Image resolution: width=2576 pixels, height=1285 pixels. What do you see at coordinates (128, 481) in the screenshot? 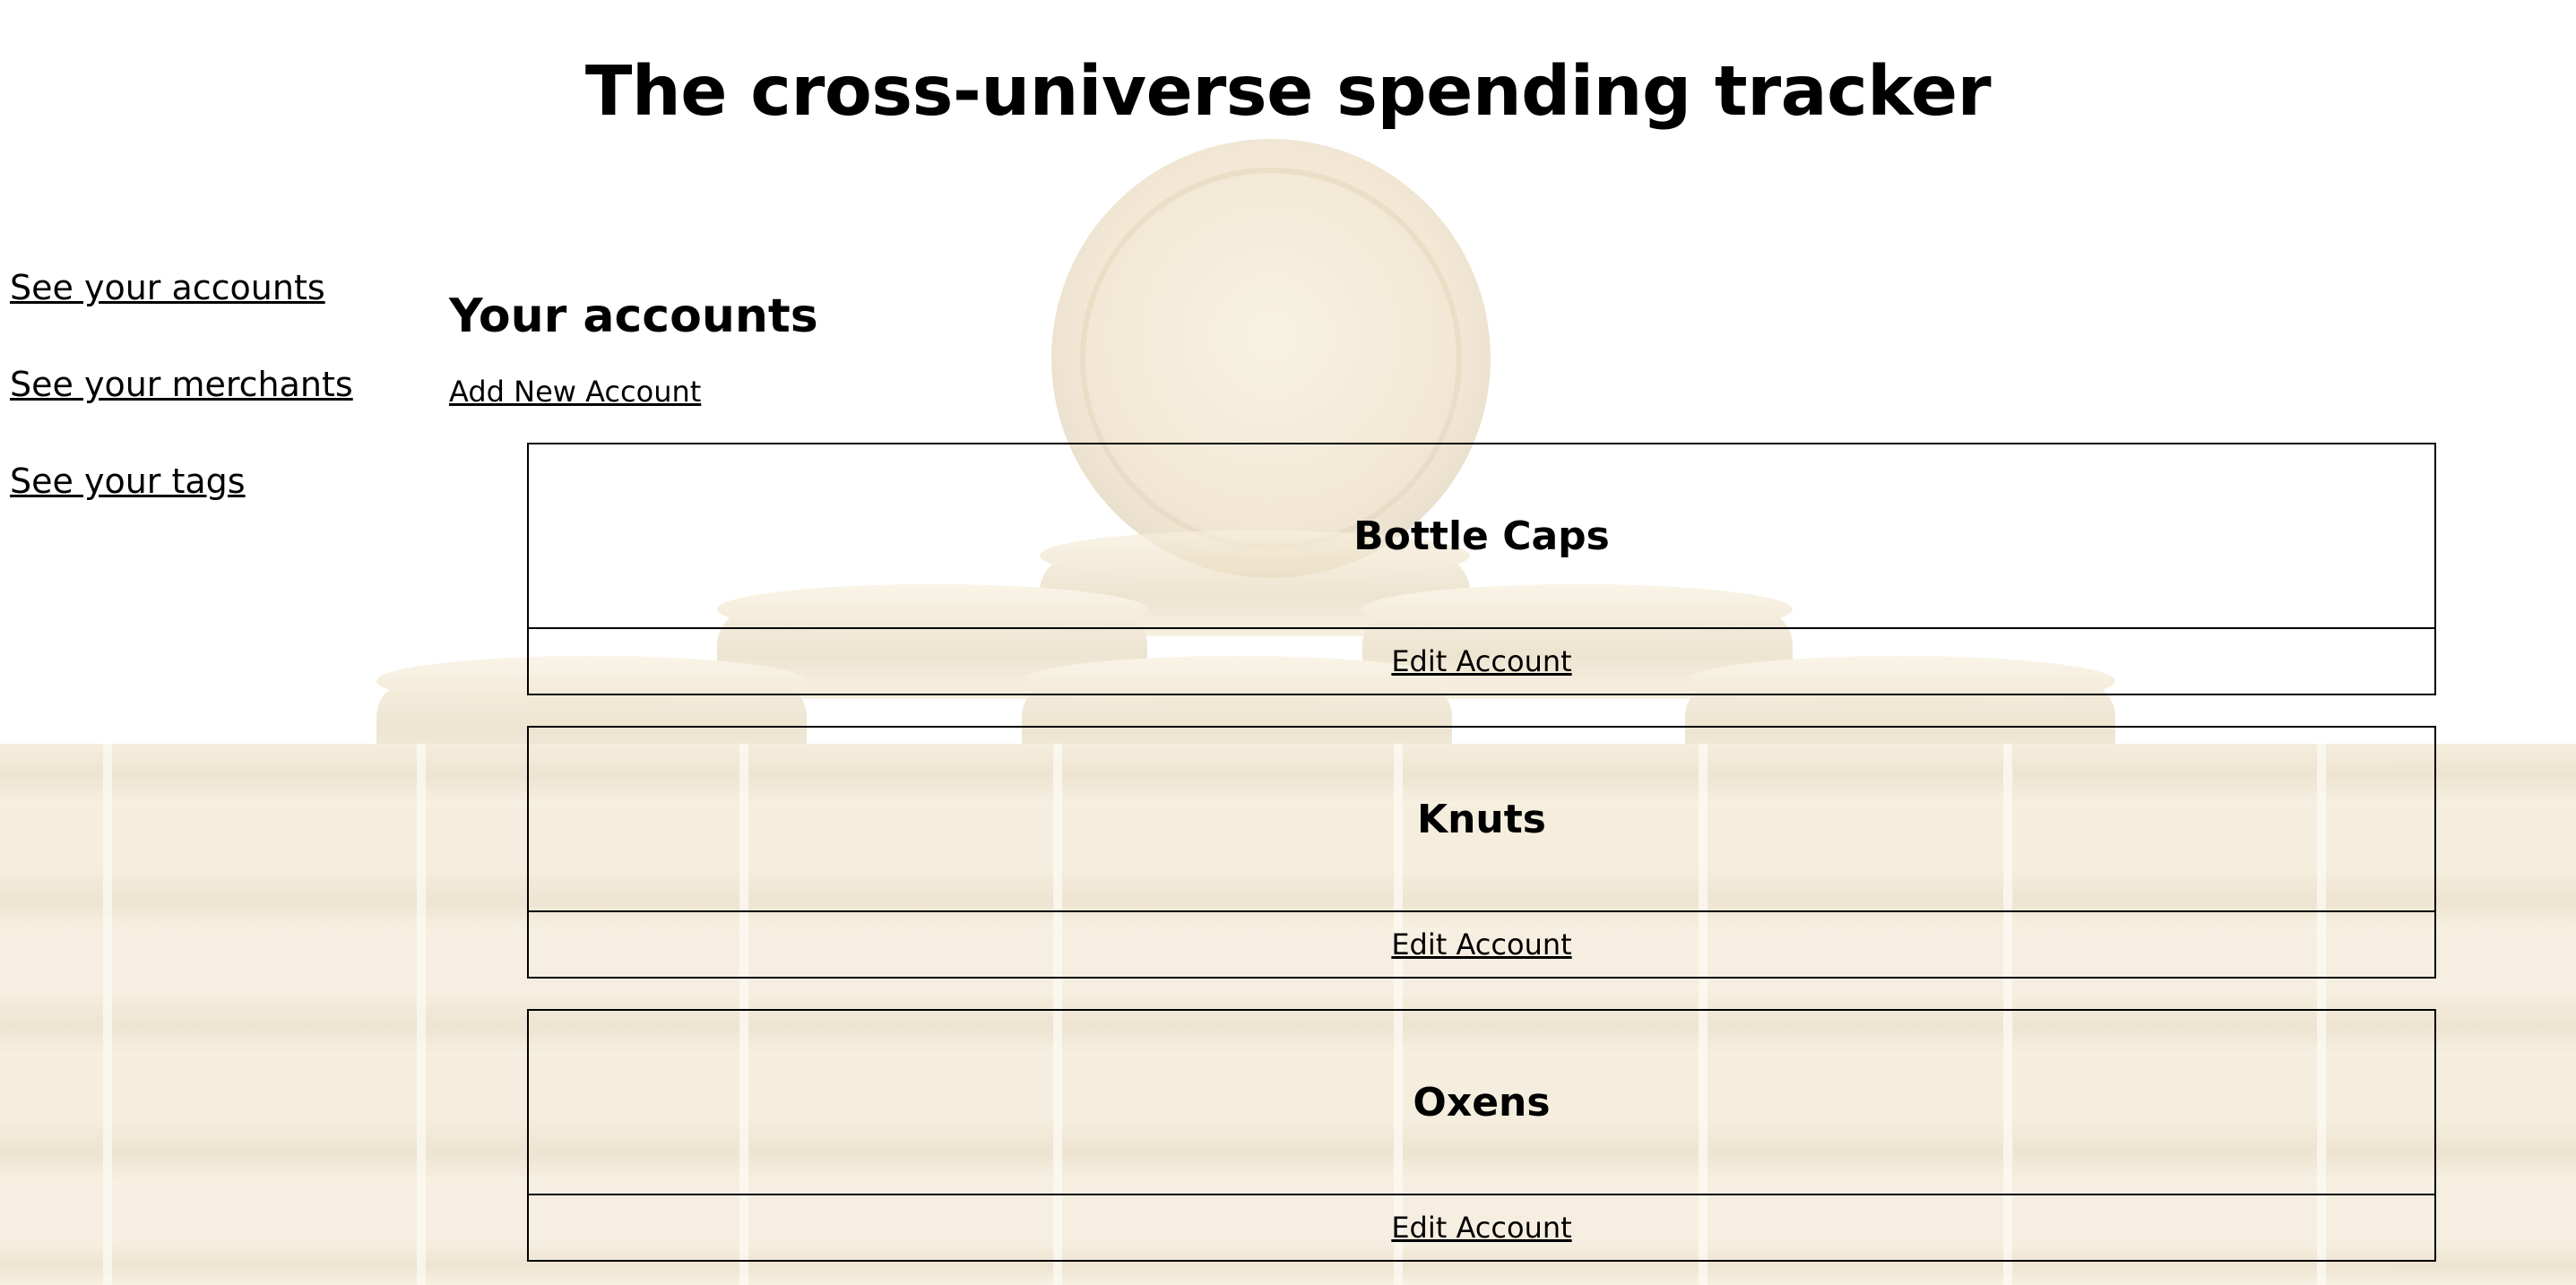
I see `nav-link-tags: See your tags` at bounding box center [128, 481].